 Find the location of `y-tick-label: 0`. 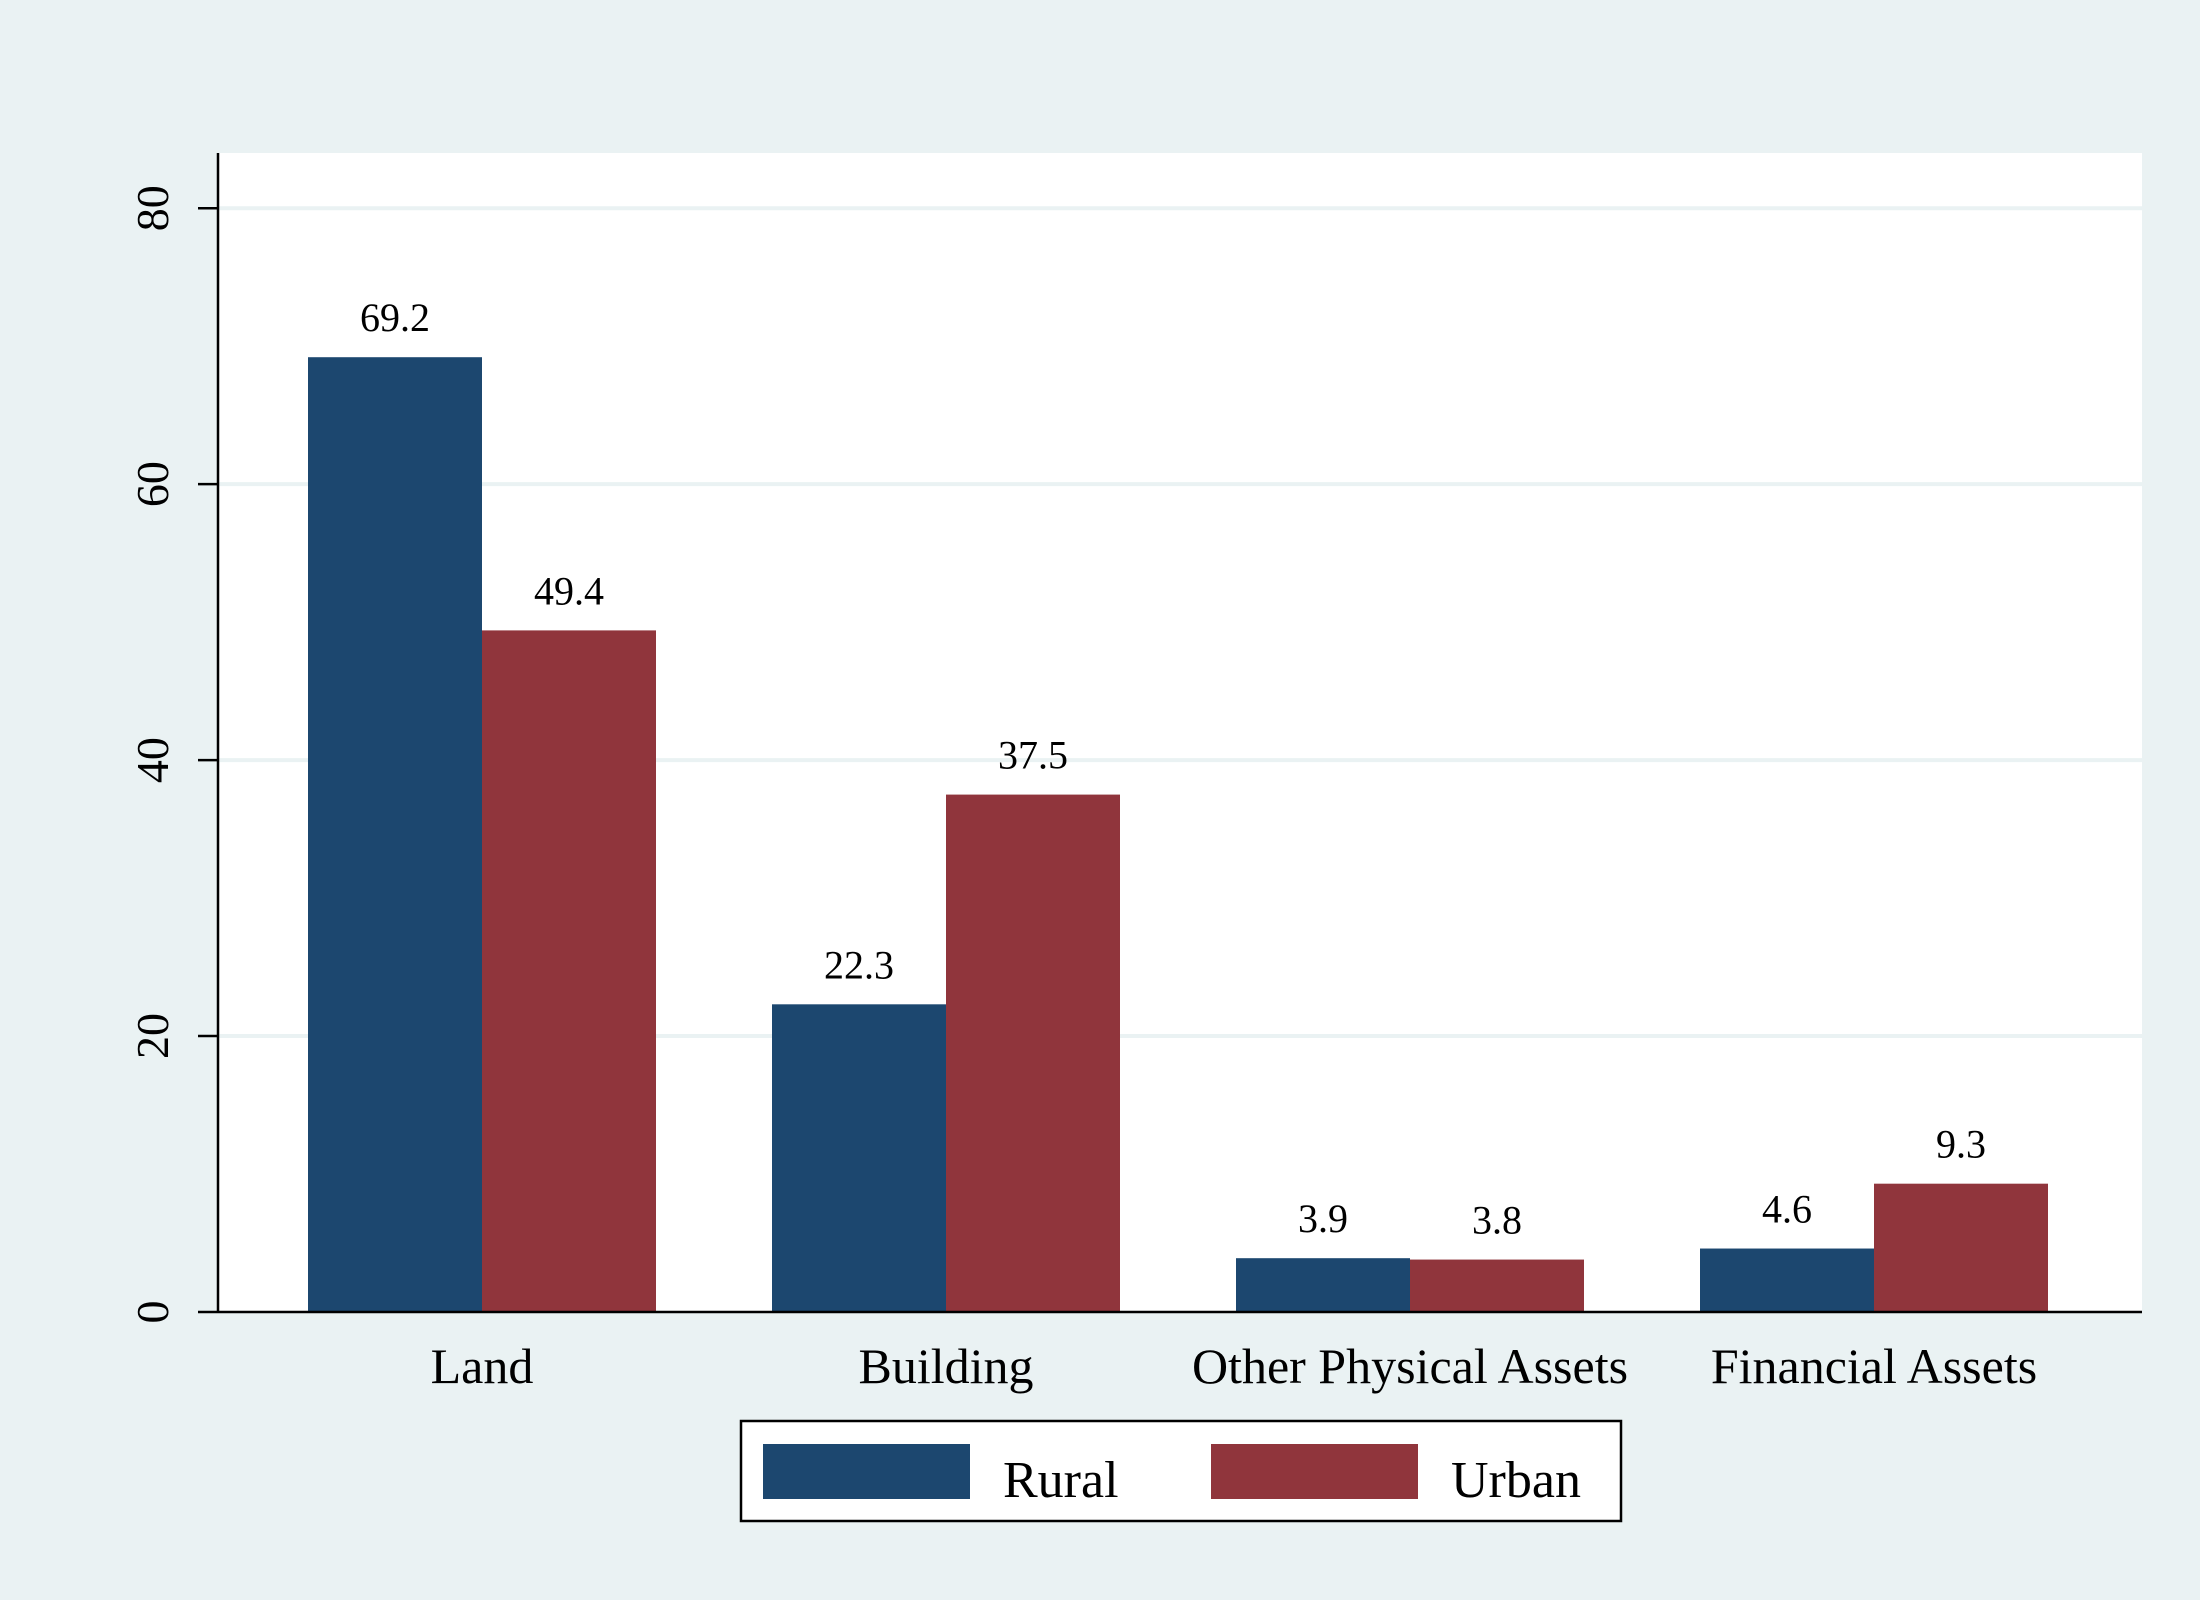

y-tick-label: 0 is located at coordinates (152, 1312).